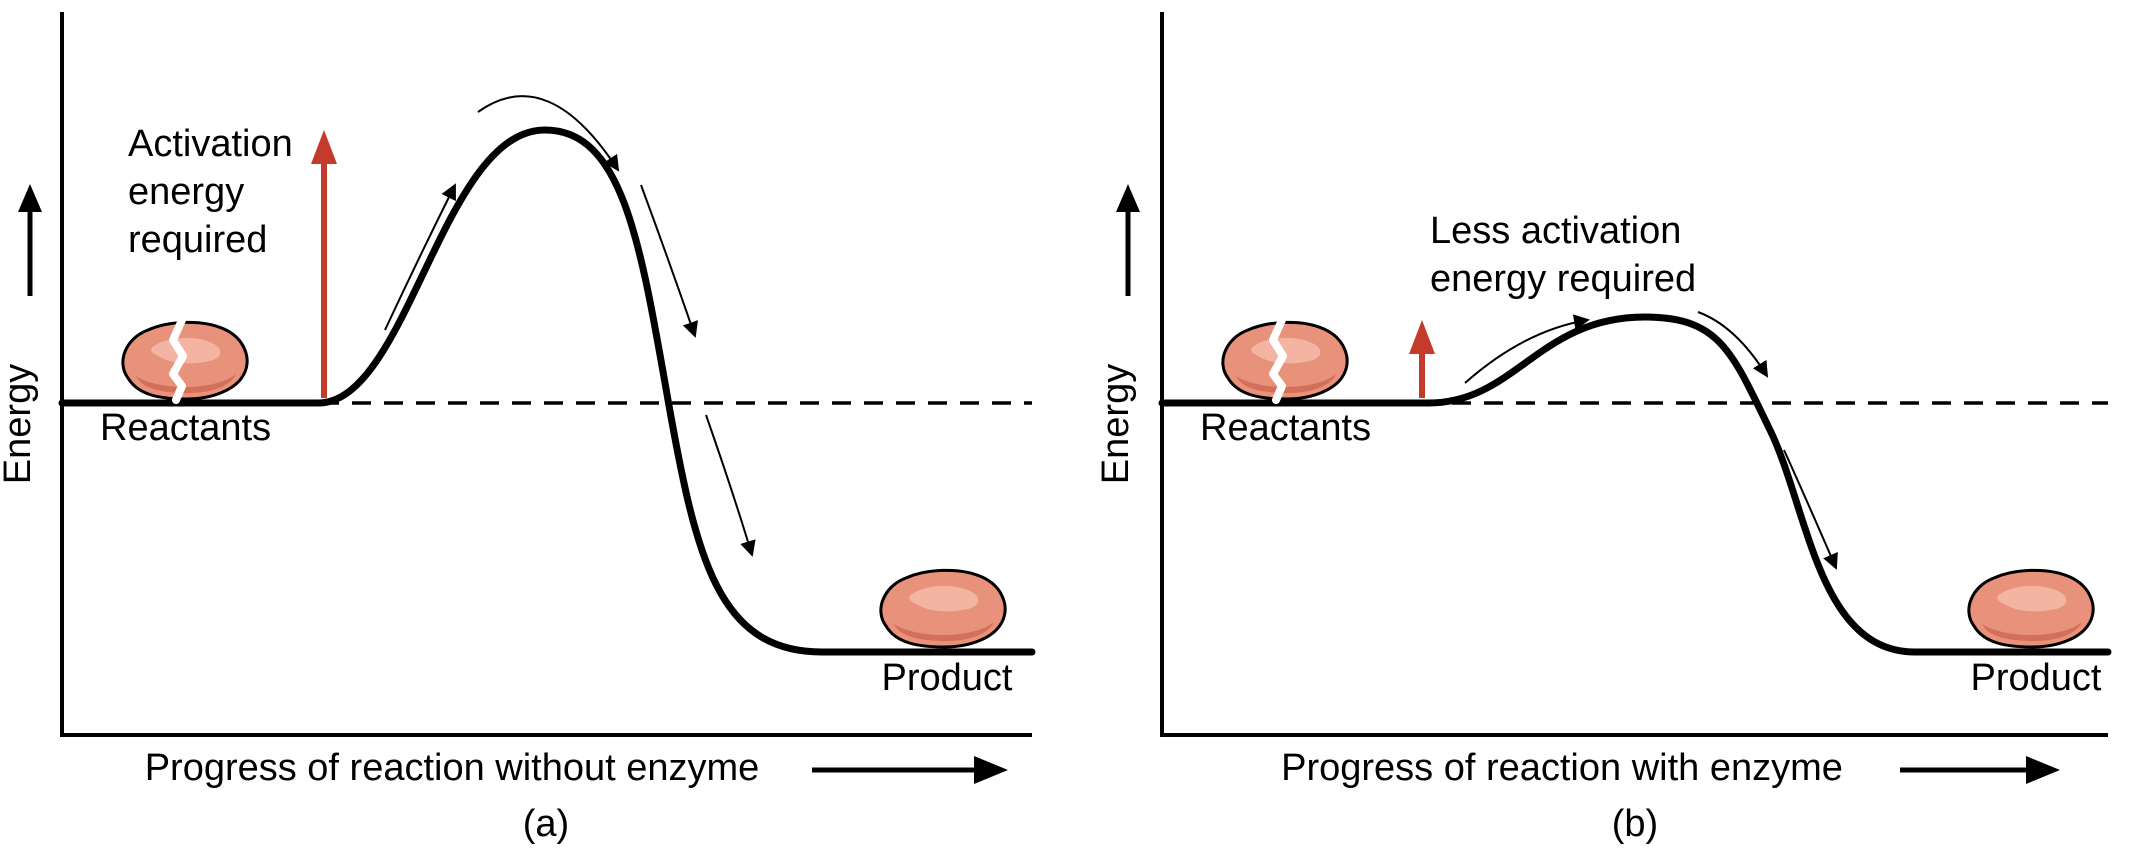 The width and height of the screenshot is (2140, 863). Describe the element at coordinates (197, 240) in the screenshot. I see `activation-annotation-line-3: required` at that location.